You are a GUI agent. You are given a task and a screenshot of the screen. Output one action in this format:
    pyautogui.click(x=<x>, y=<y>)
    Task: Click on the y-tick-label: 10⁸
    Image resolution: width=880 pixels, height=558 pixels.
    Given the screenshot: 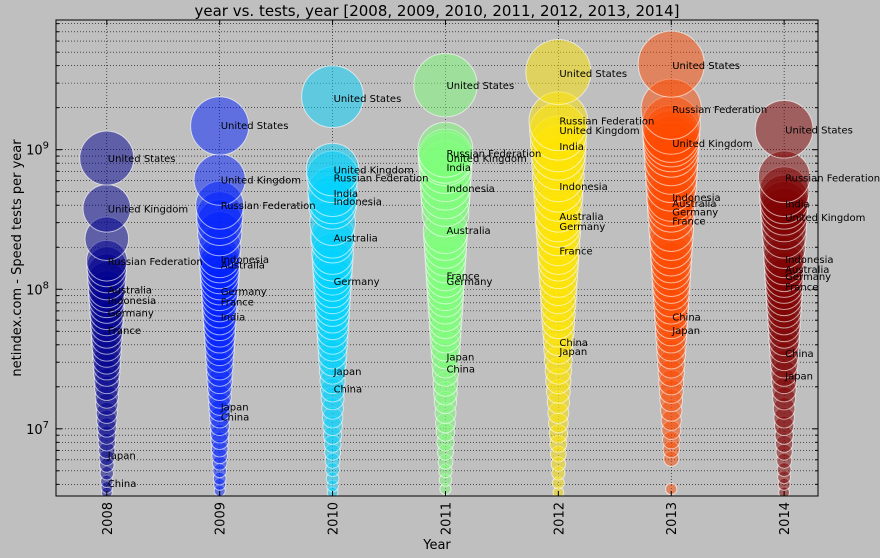 What is the action you would take?
    pyautogui.click(x=37, y=289)
    